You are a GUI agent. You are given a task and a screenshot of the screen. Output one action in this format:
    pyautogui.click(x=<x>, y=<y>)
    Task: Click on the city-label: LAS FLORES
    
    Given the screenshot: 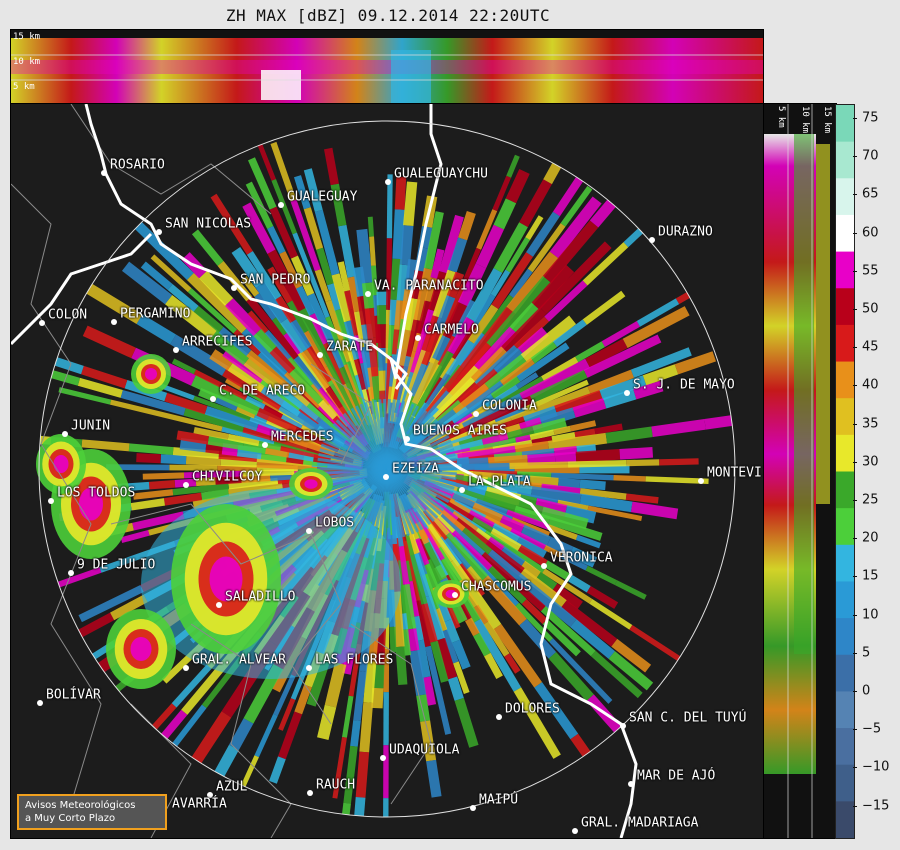 What is the action you would take?
    pyautogui.click(x=354, y=660)
    